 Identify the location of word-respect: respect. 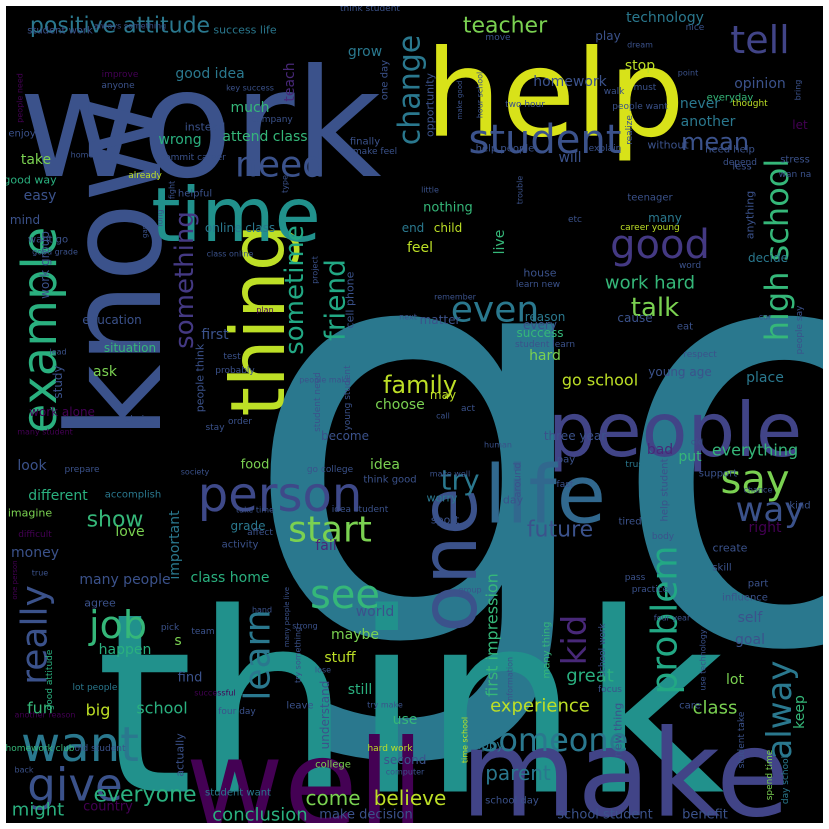
(700, 355).